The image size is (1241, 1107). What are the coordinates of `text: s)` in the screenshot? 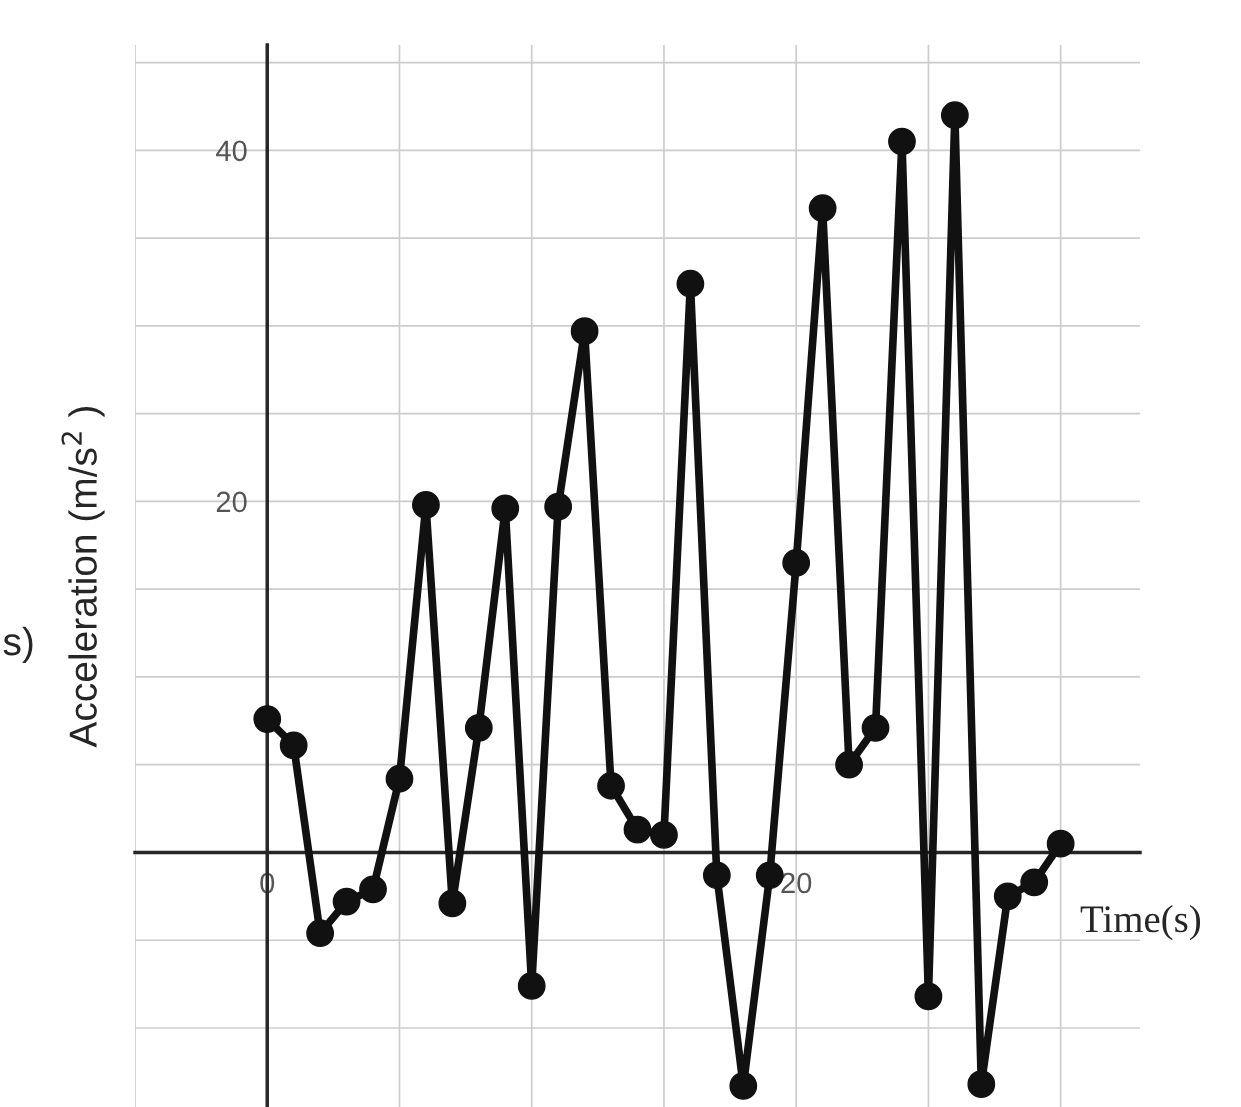 It's located at (18, 645).